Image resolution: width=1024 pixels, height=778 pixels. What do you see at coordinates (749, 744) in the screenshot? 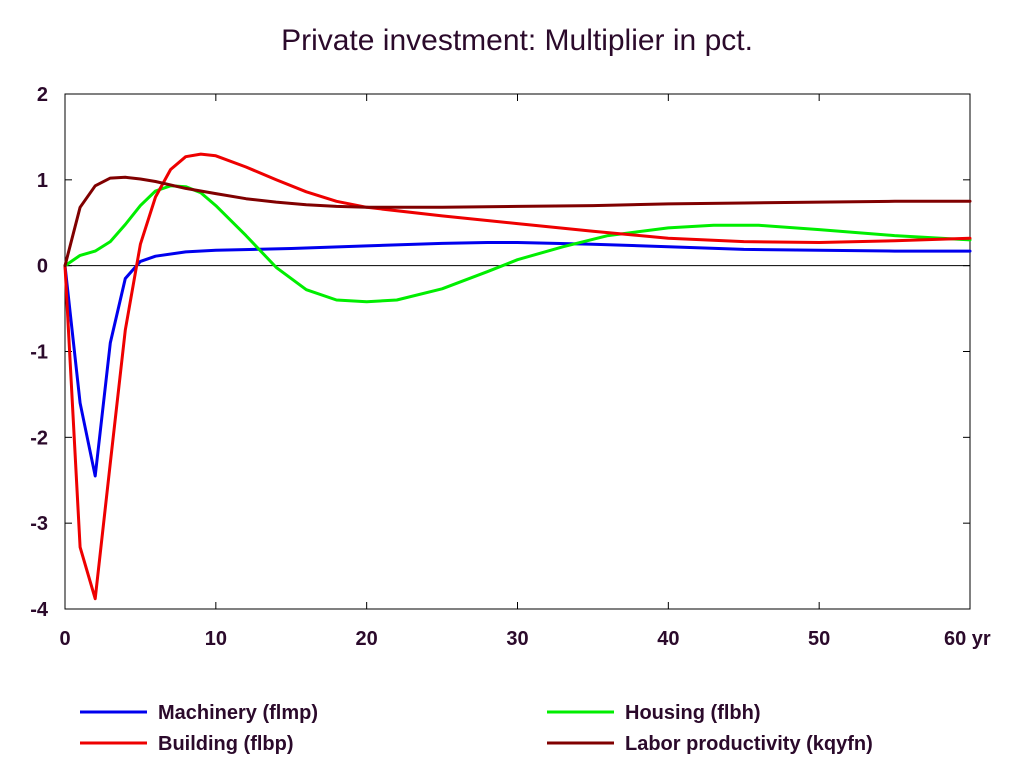
I see `legend-label: Labor productivity (kqyfn)` at bounding box center [749, 744].